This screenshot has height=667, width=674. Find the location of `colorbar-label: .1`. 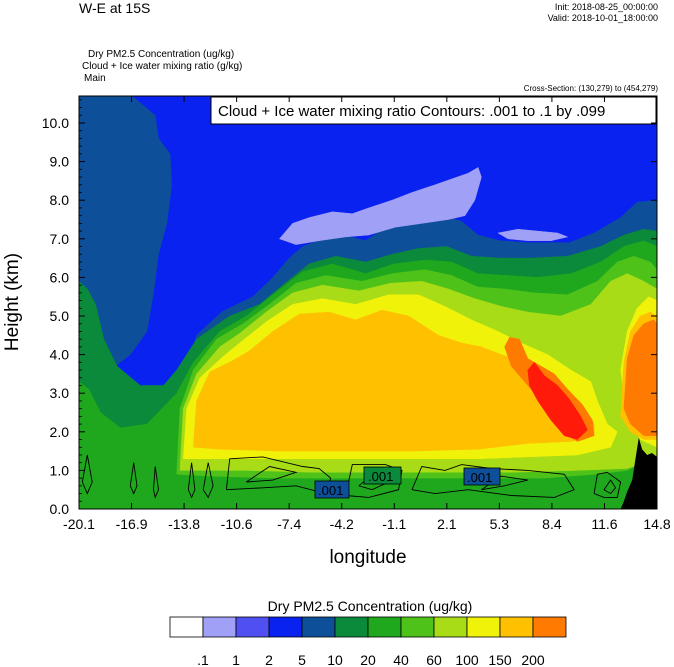

colorbar-label: .1 is located at coordinates (203, 659).